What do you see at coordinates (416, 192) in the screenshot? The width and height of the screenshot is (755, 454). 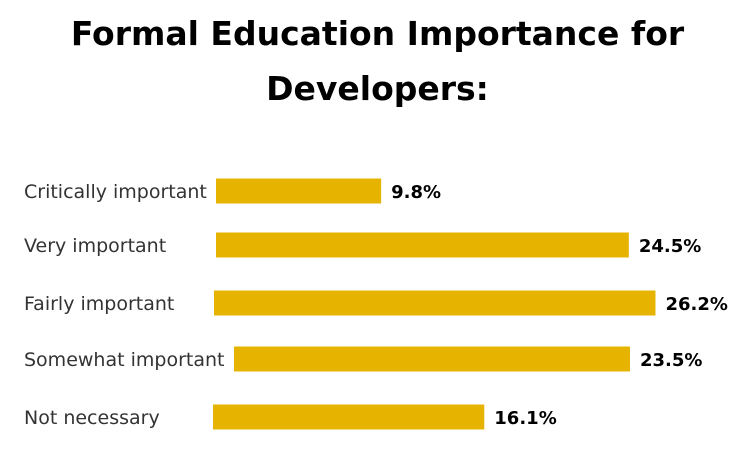 I see `value-label: 9.8%` at bounding box center [416, 192].